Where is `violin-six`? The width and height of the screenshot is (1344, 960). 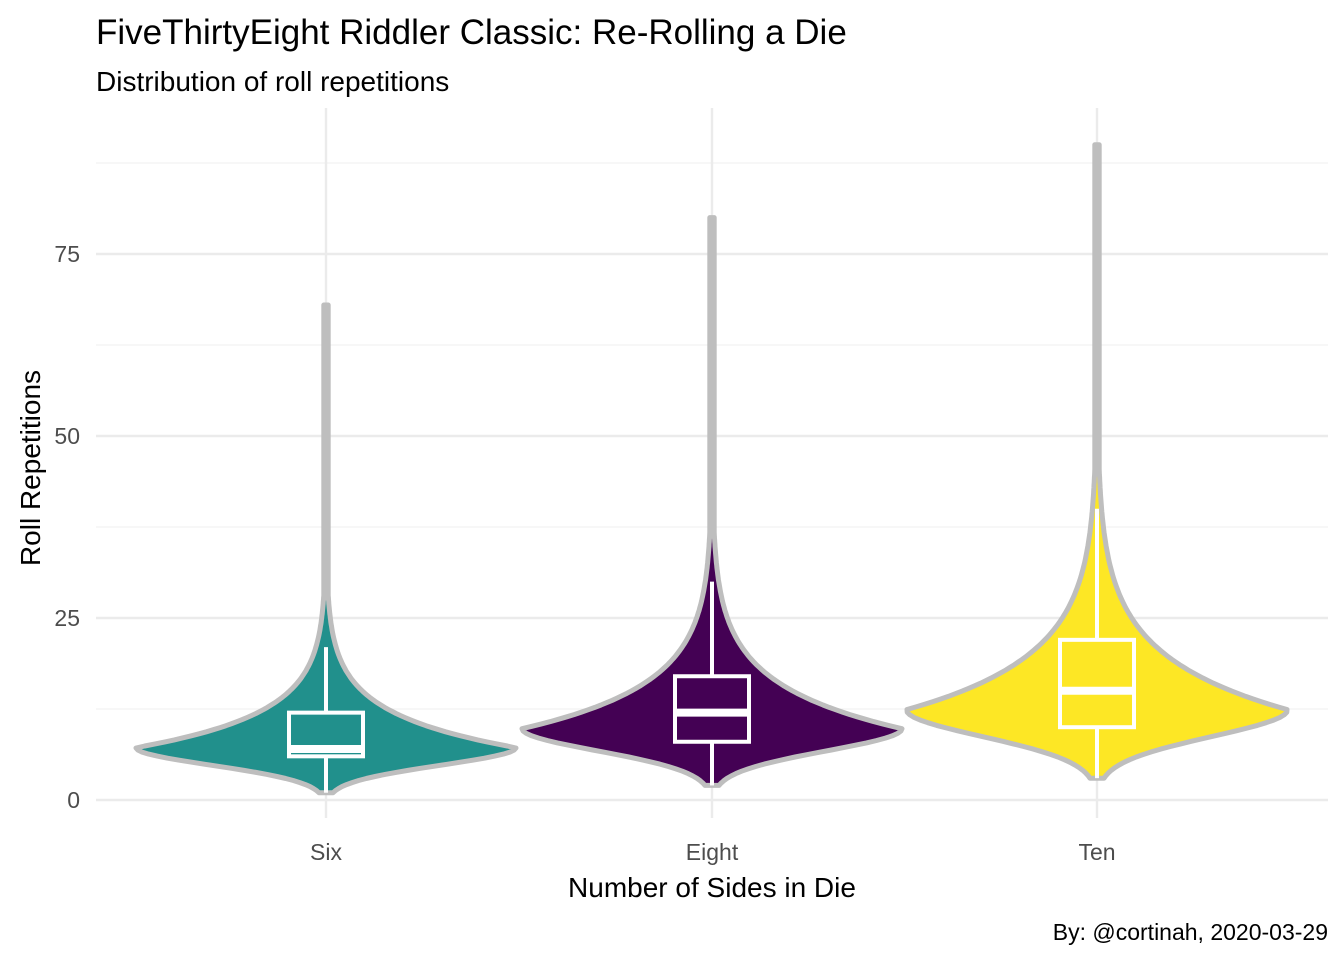 violin-six is located at coordinates (326, 549).